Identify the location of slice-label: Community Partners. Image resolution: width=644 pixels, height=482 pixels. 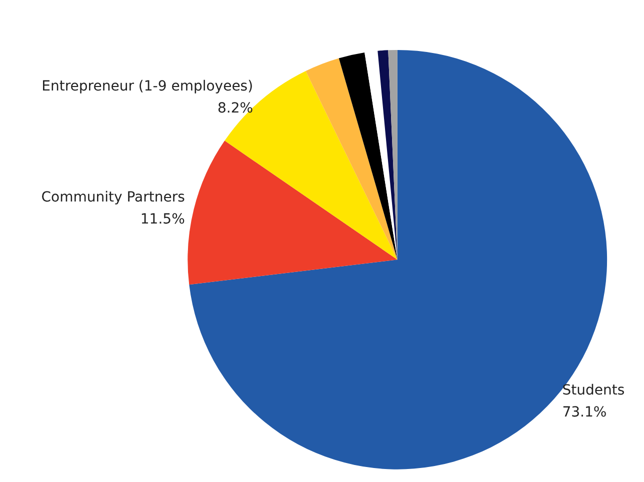
(113, 197).